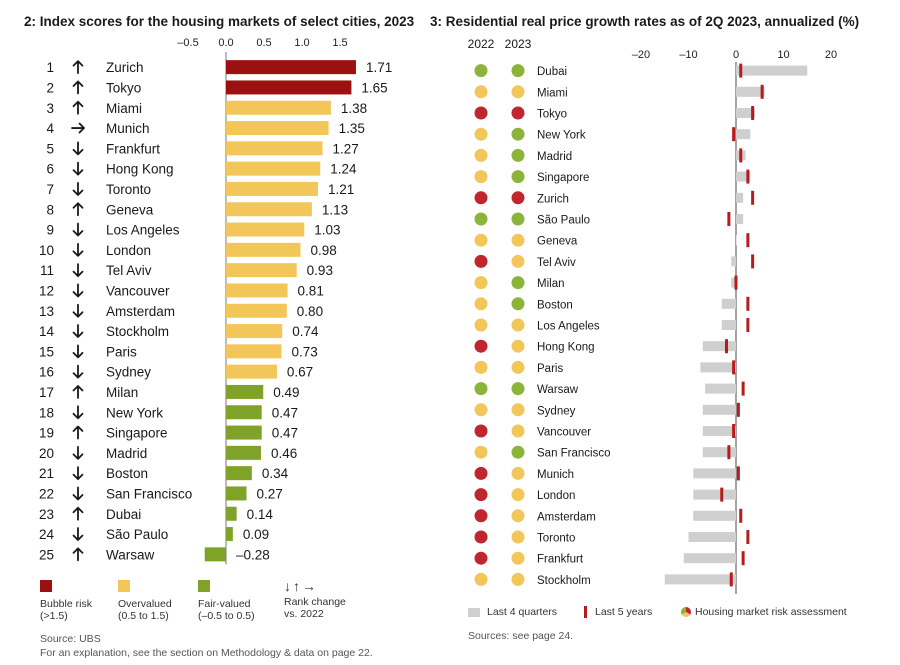  I want to click on city-label: Milan, so click(550, 284).